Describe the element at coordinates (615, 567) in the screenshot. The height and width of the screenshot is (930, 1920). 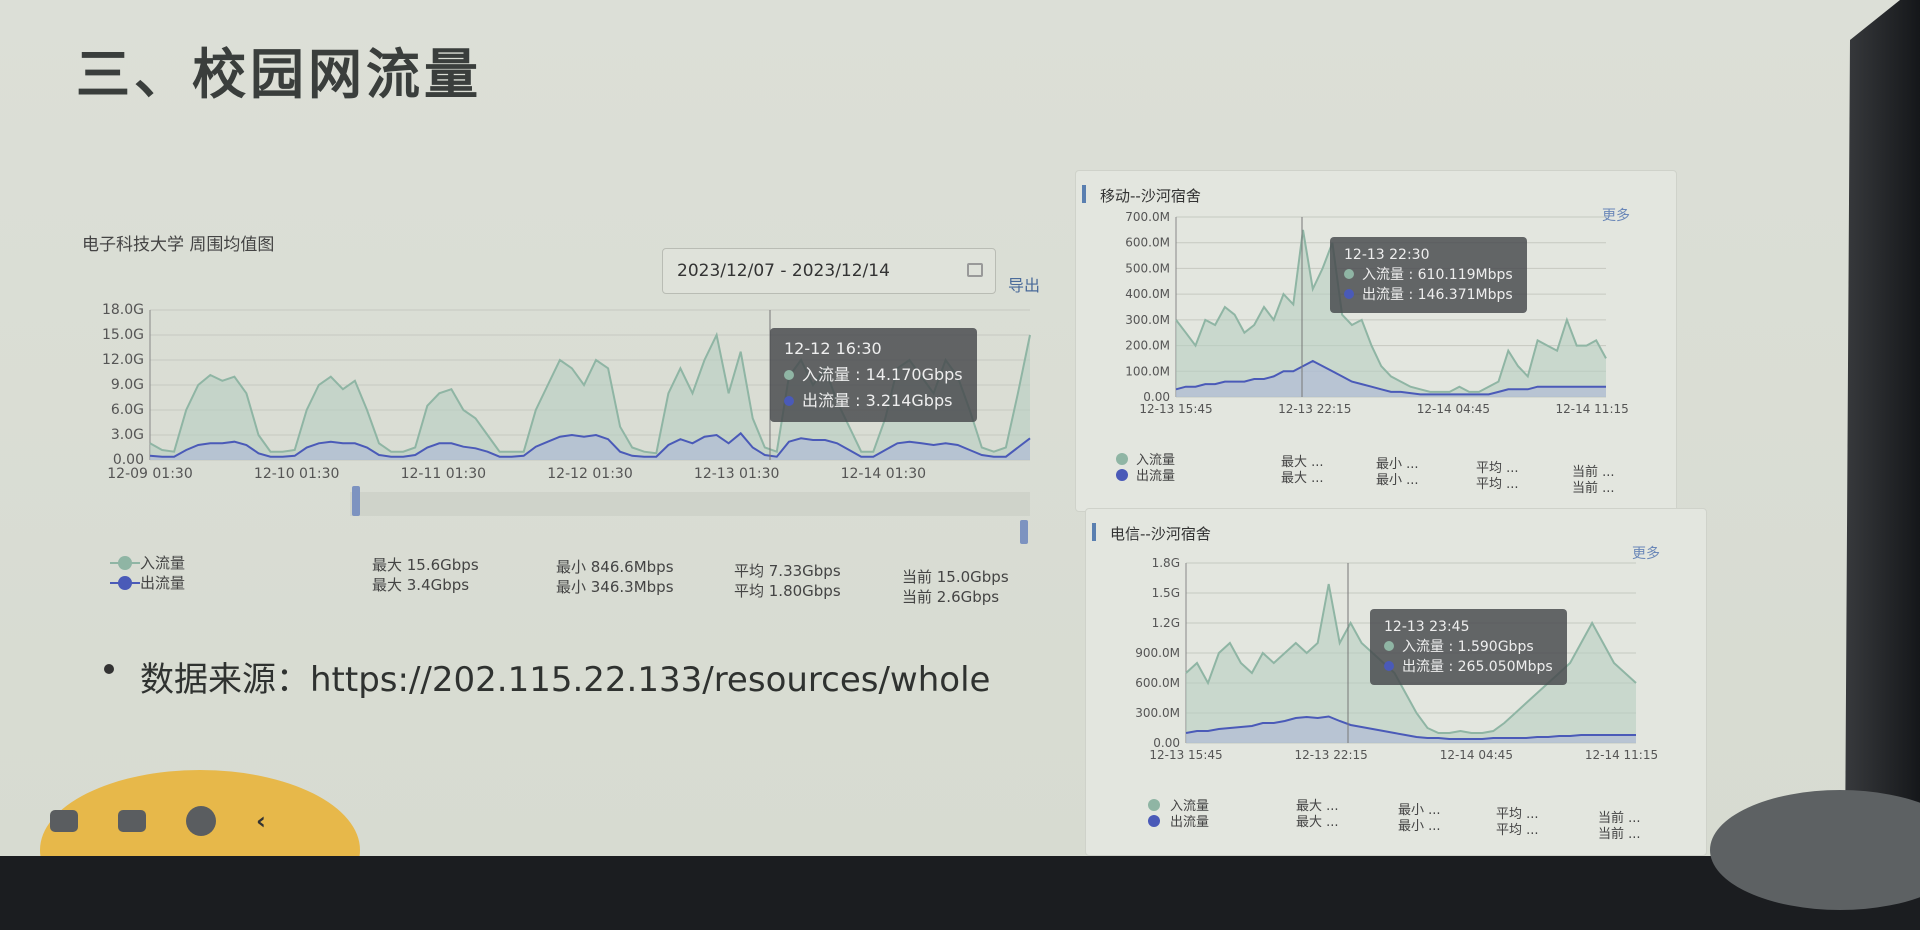
I see `stat-in-min: 最小 846.6Mbps` at that location.